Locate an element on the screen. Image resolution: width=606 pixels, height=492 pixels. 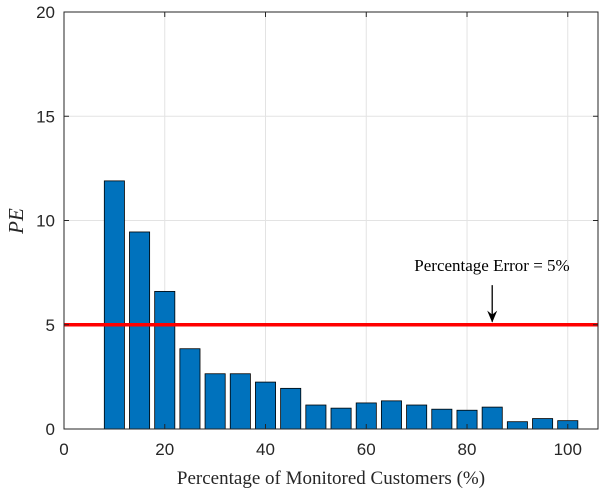
y-axis-label: PE is located at coordinates (16, 221).